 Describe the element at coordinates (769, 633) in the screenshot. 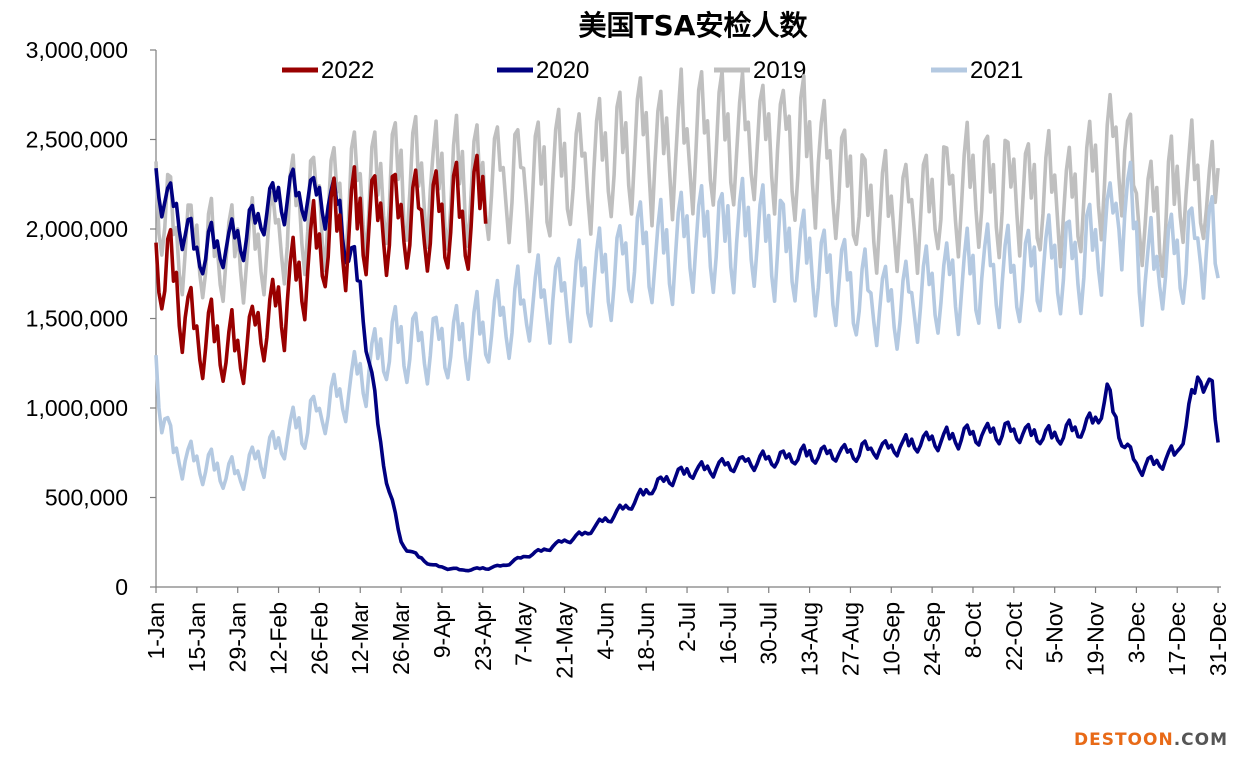

I see `x-tick-label: 30-Jul` at that location.